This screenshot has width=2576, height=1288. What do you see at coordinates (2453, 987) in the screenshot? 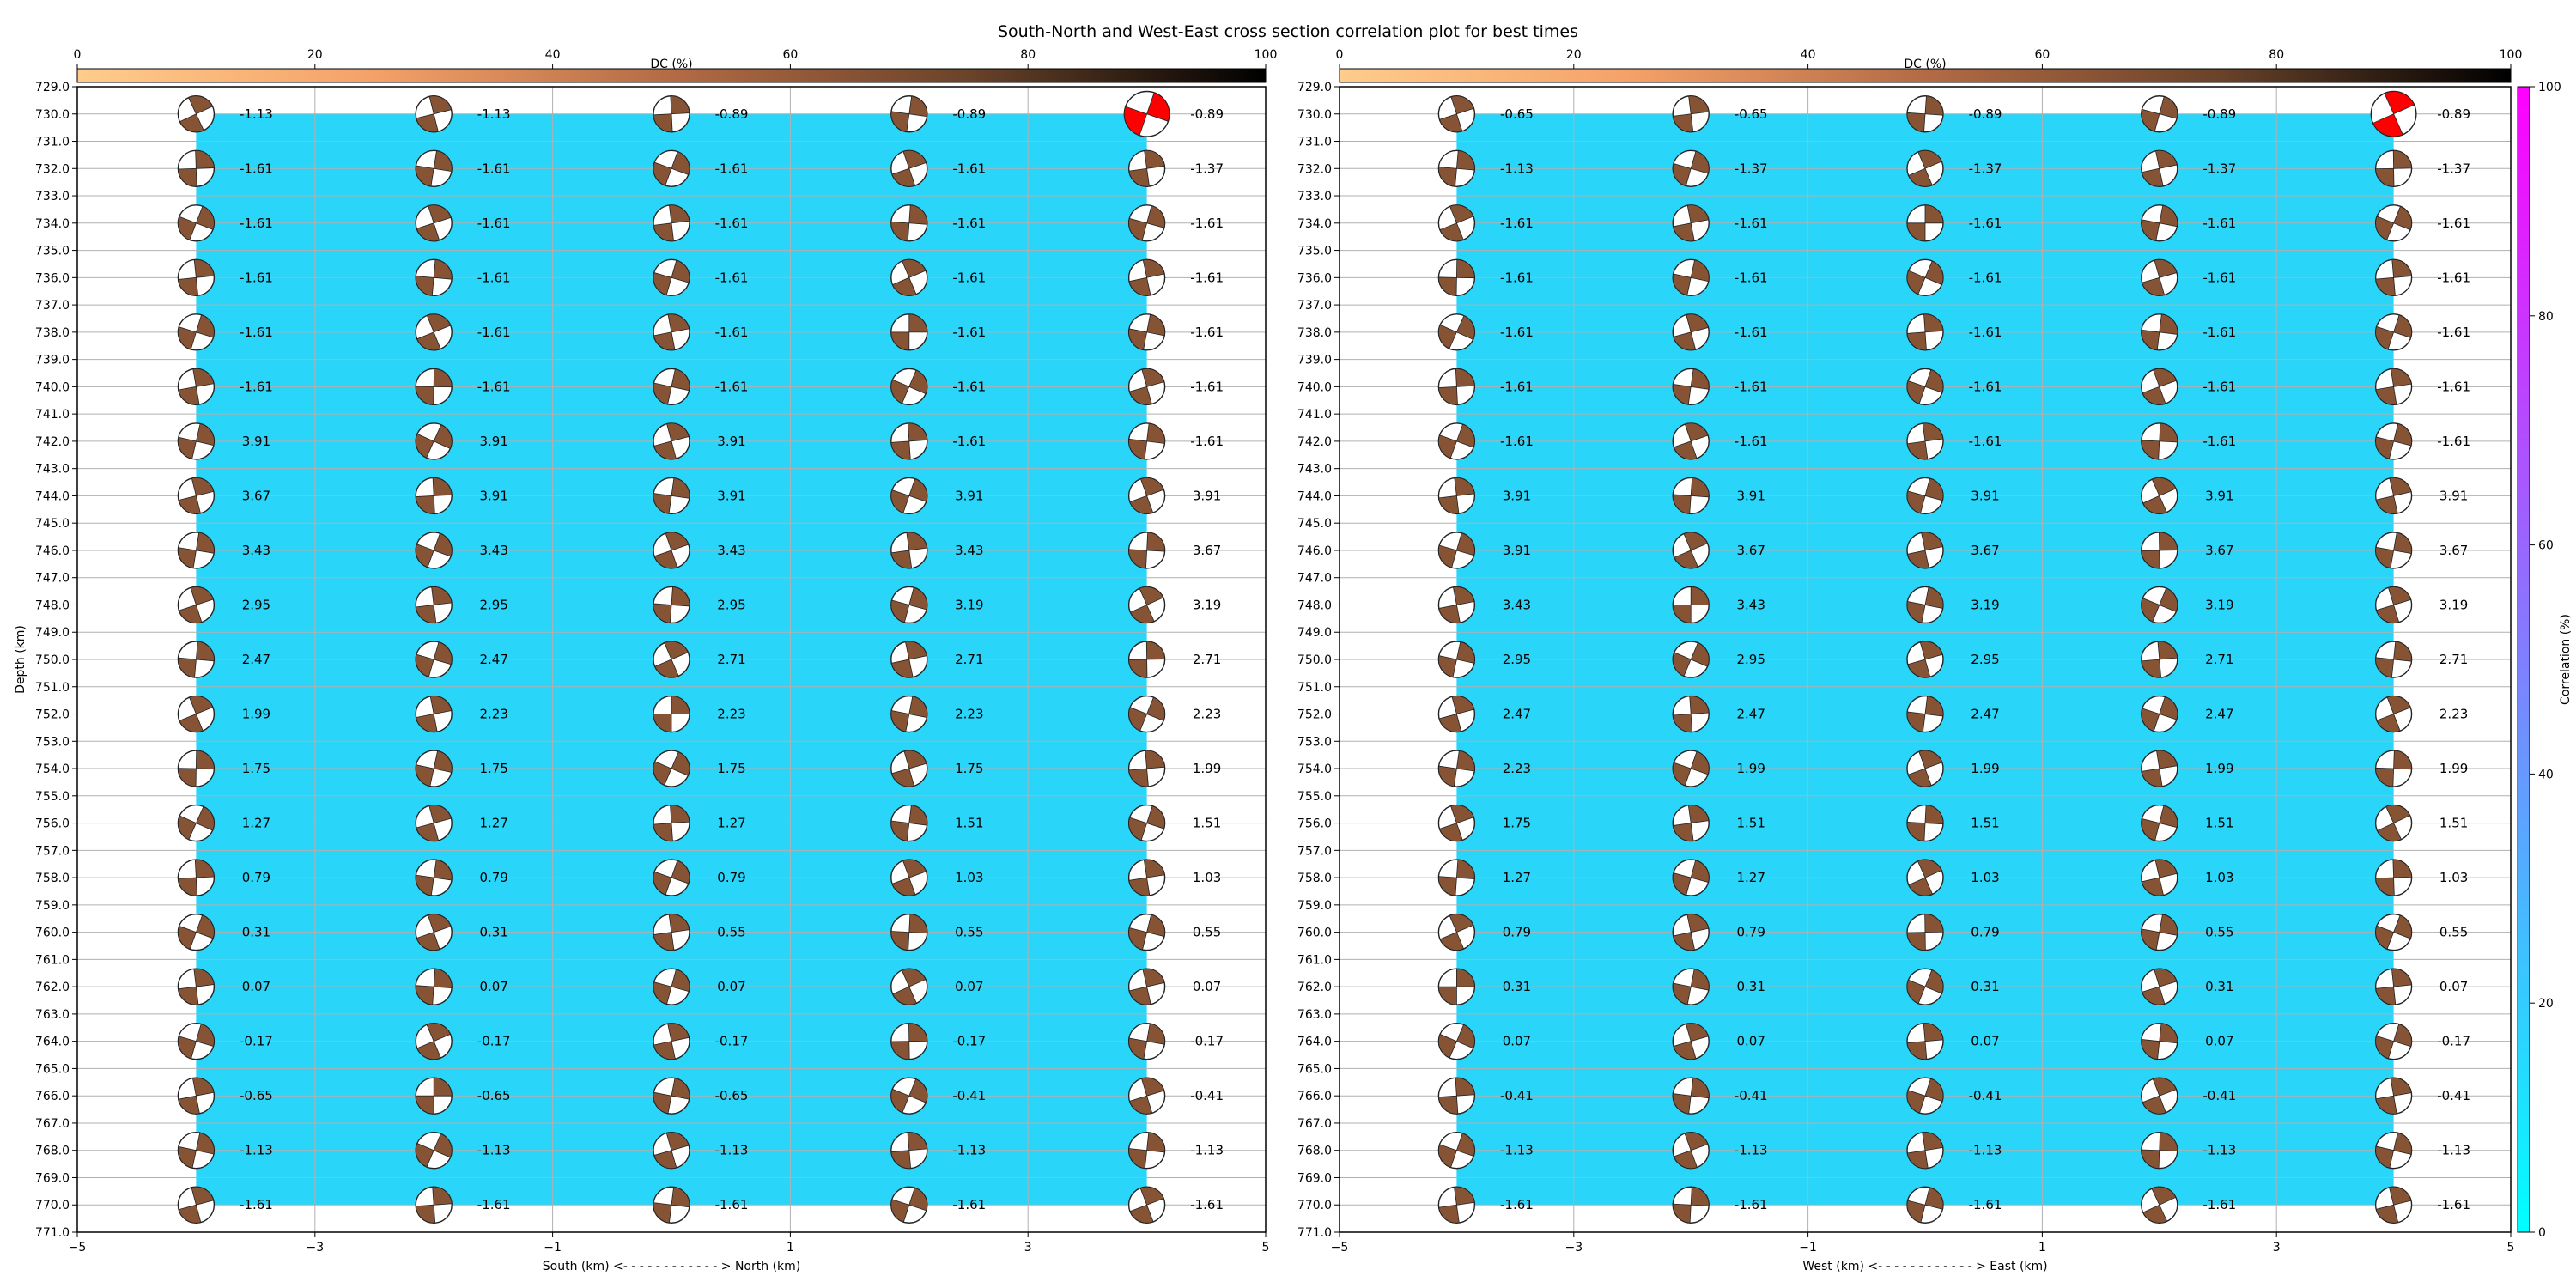
I see `time-label: 0.07` at bounding box center [2453, 987].